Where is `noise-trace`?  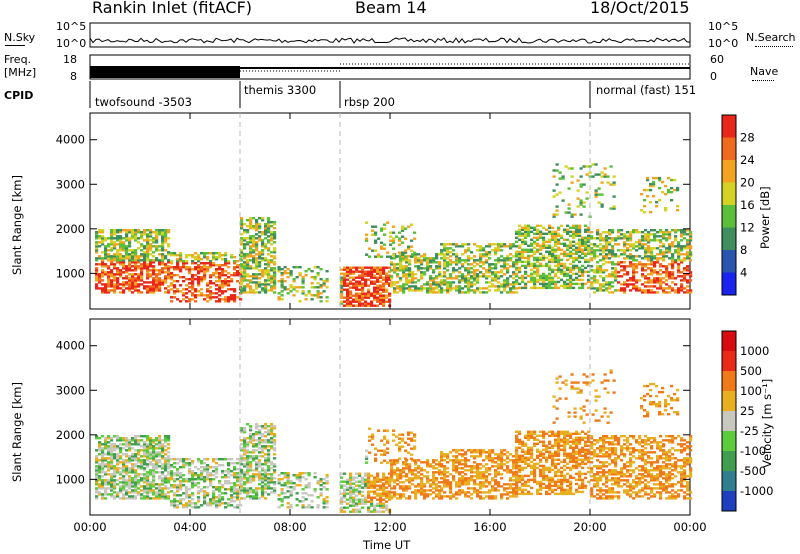 noise-trace is located at coordinates (390, 40).